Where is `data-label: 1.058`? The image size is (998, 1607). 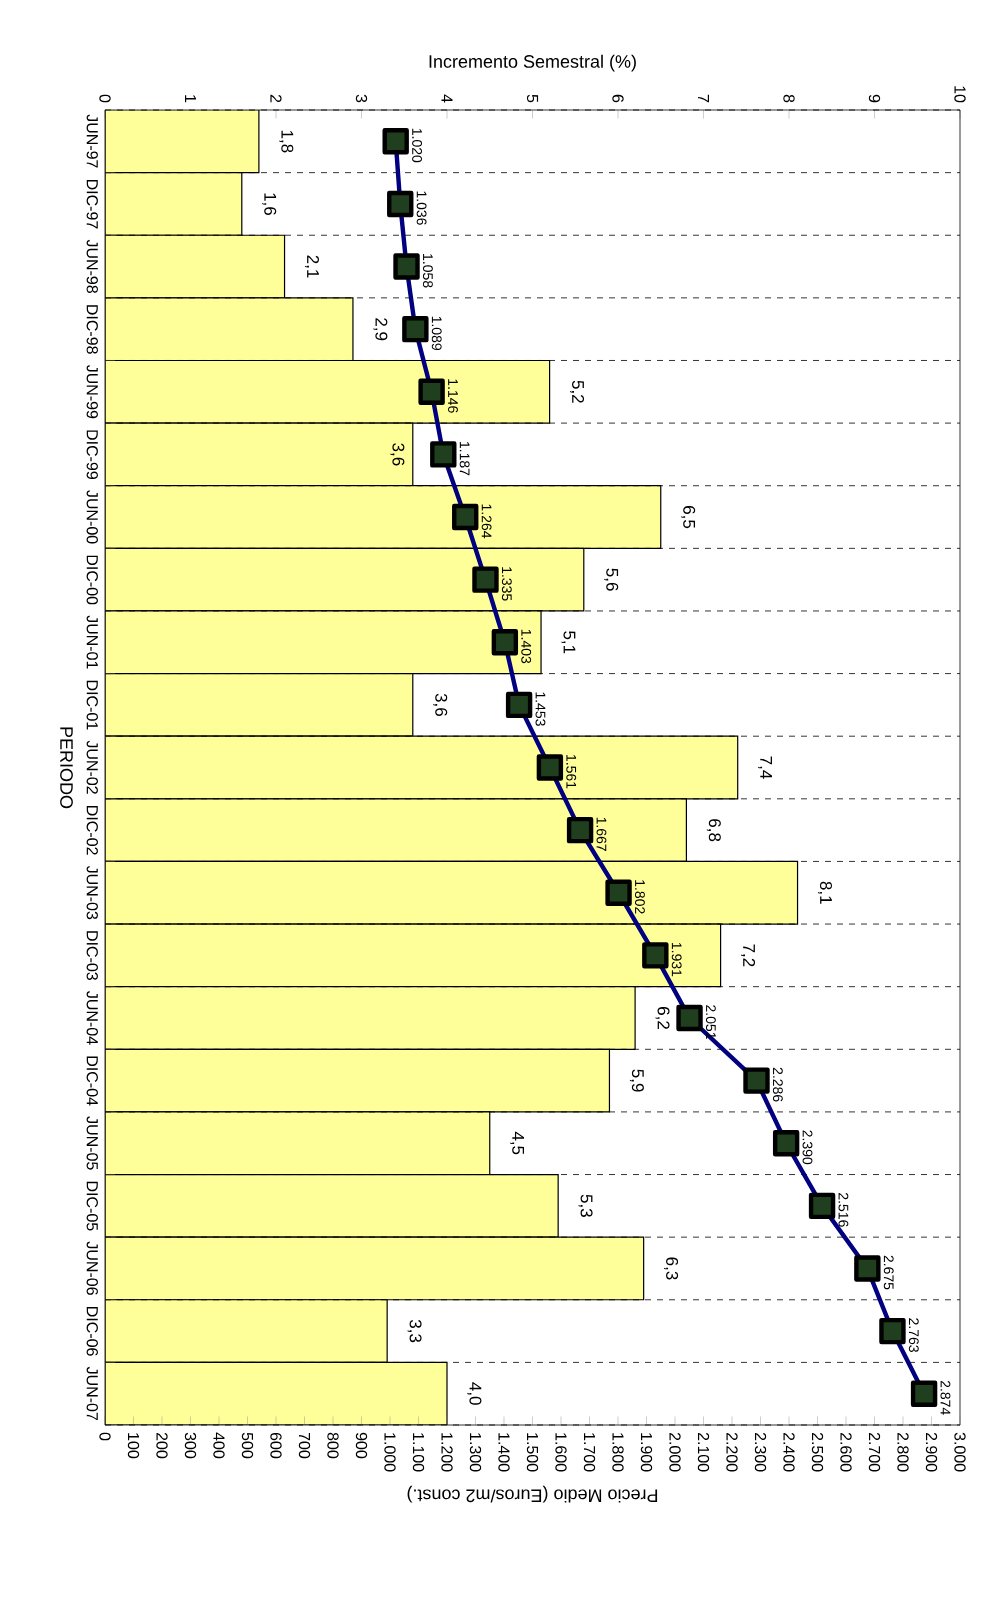 data-label: 1.058 is located at coordinates (427, 271).